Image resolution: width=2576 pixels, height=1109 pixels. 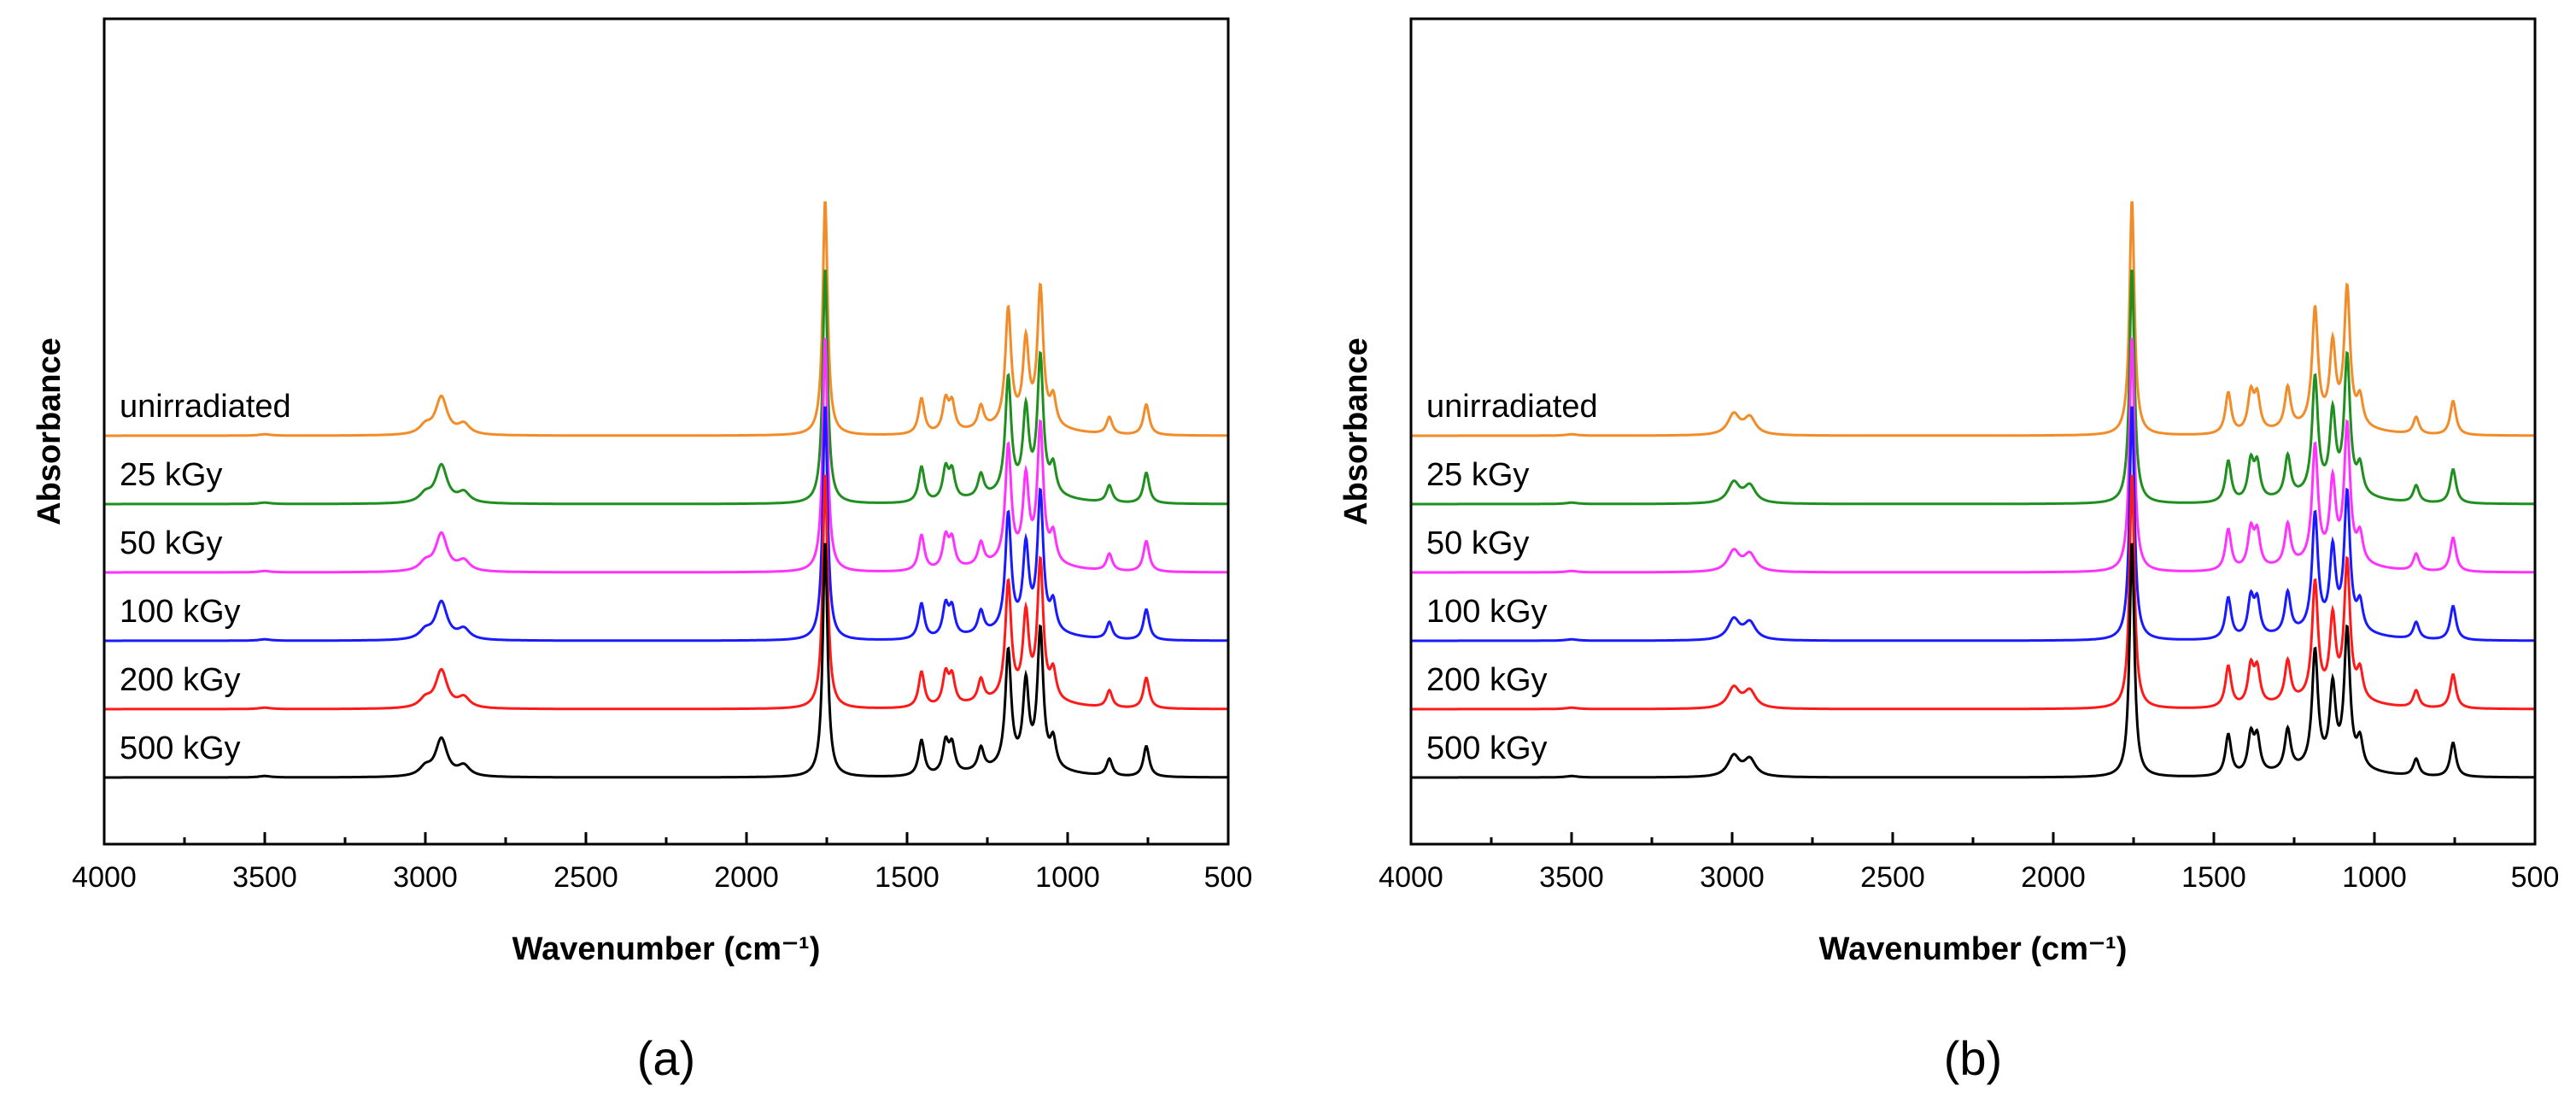 What do you see at coordinates (1973, 1058) in the screenshot?
I see `panel-label: (b)` at bounding box center [1973, 1058].